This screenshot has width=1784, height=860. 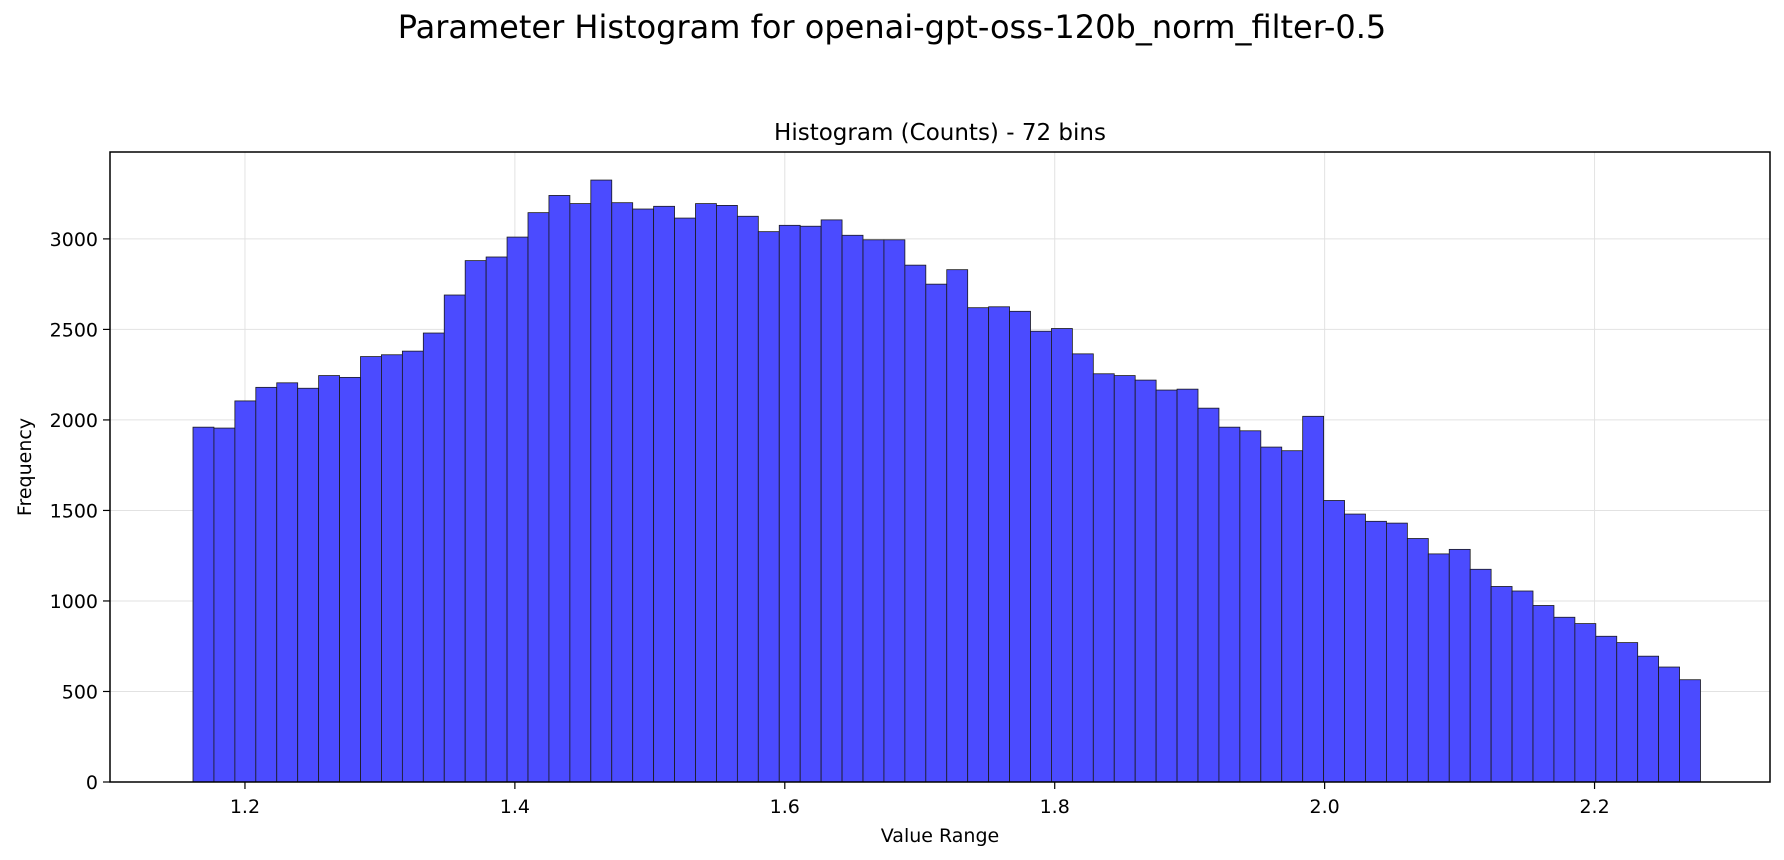 I want to click on x-axis-title: Value Range, so click(x=940, y=836).